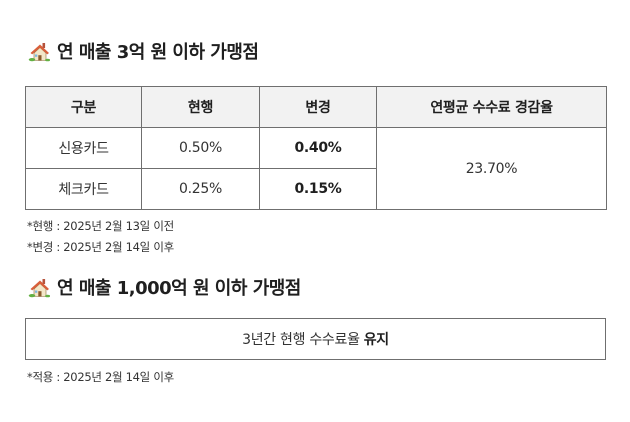 This screenshot has width=630, height=422. I want to click on cell-card-type: 신용카드, so click(83, 148).